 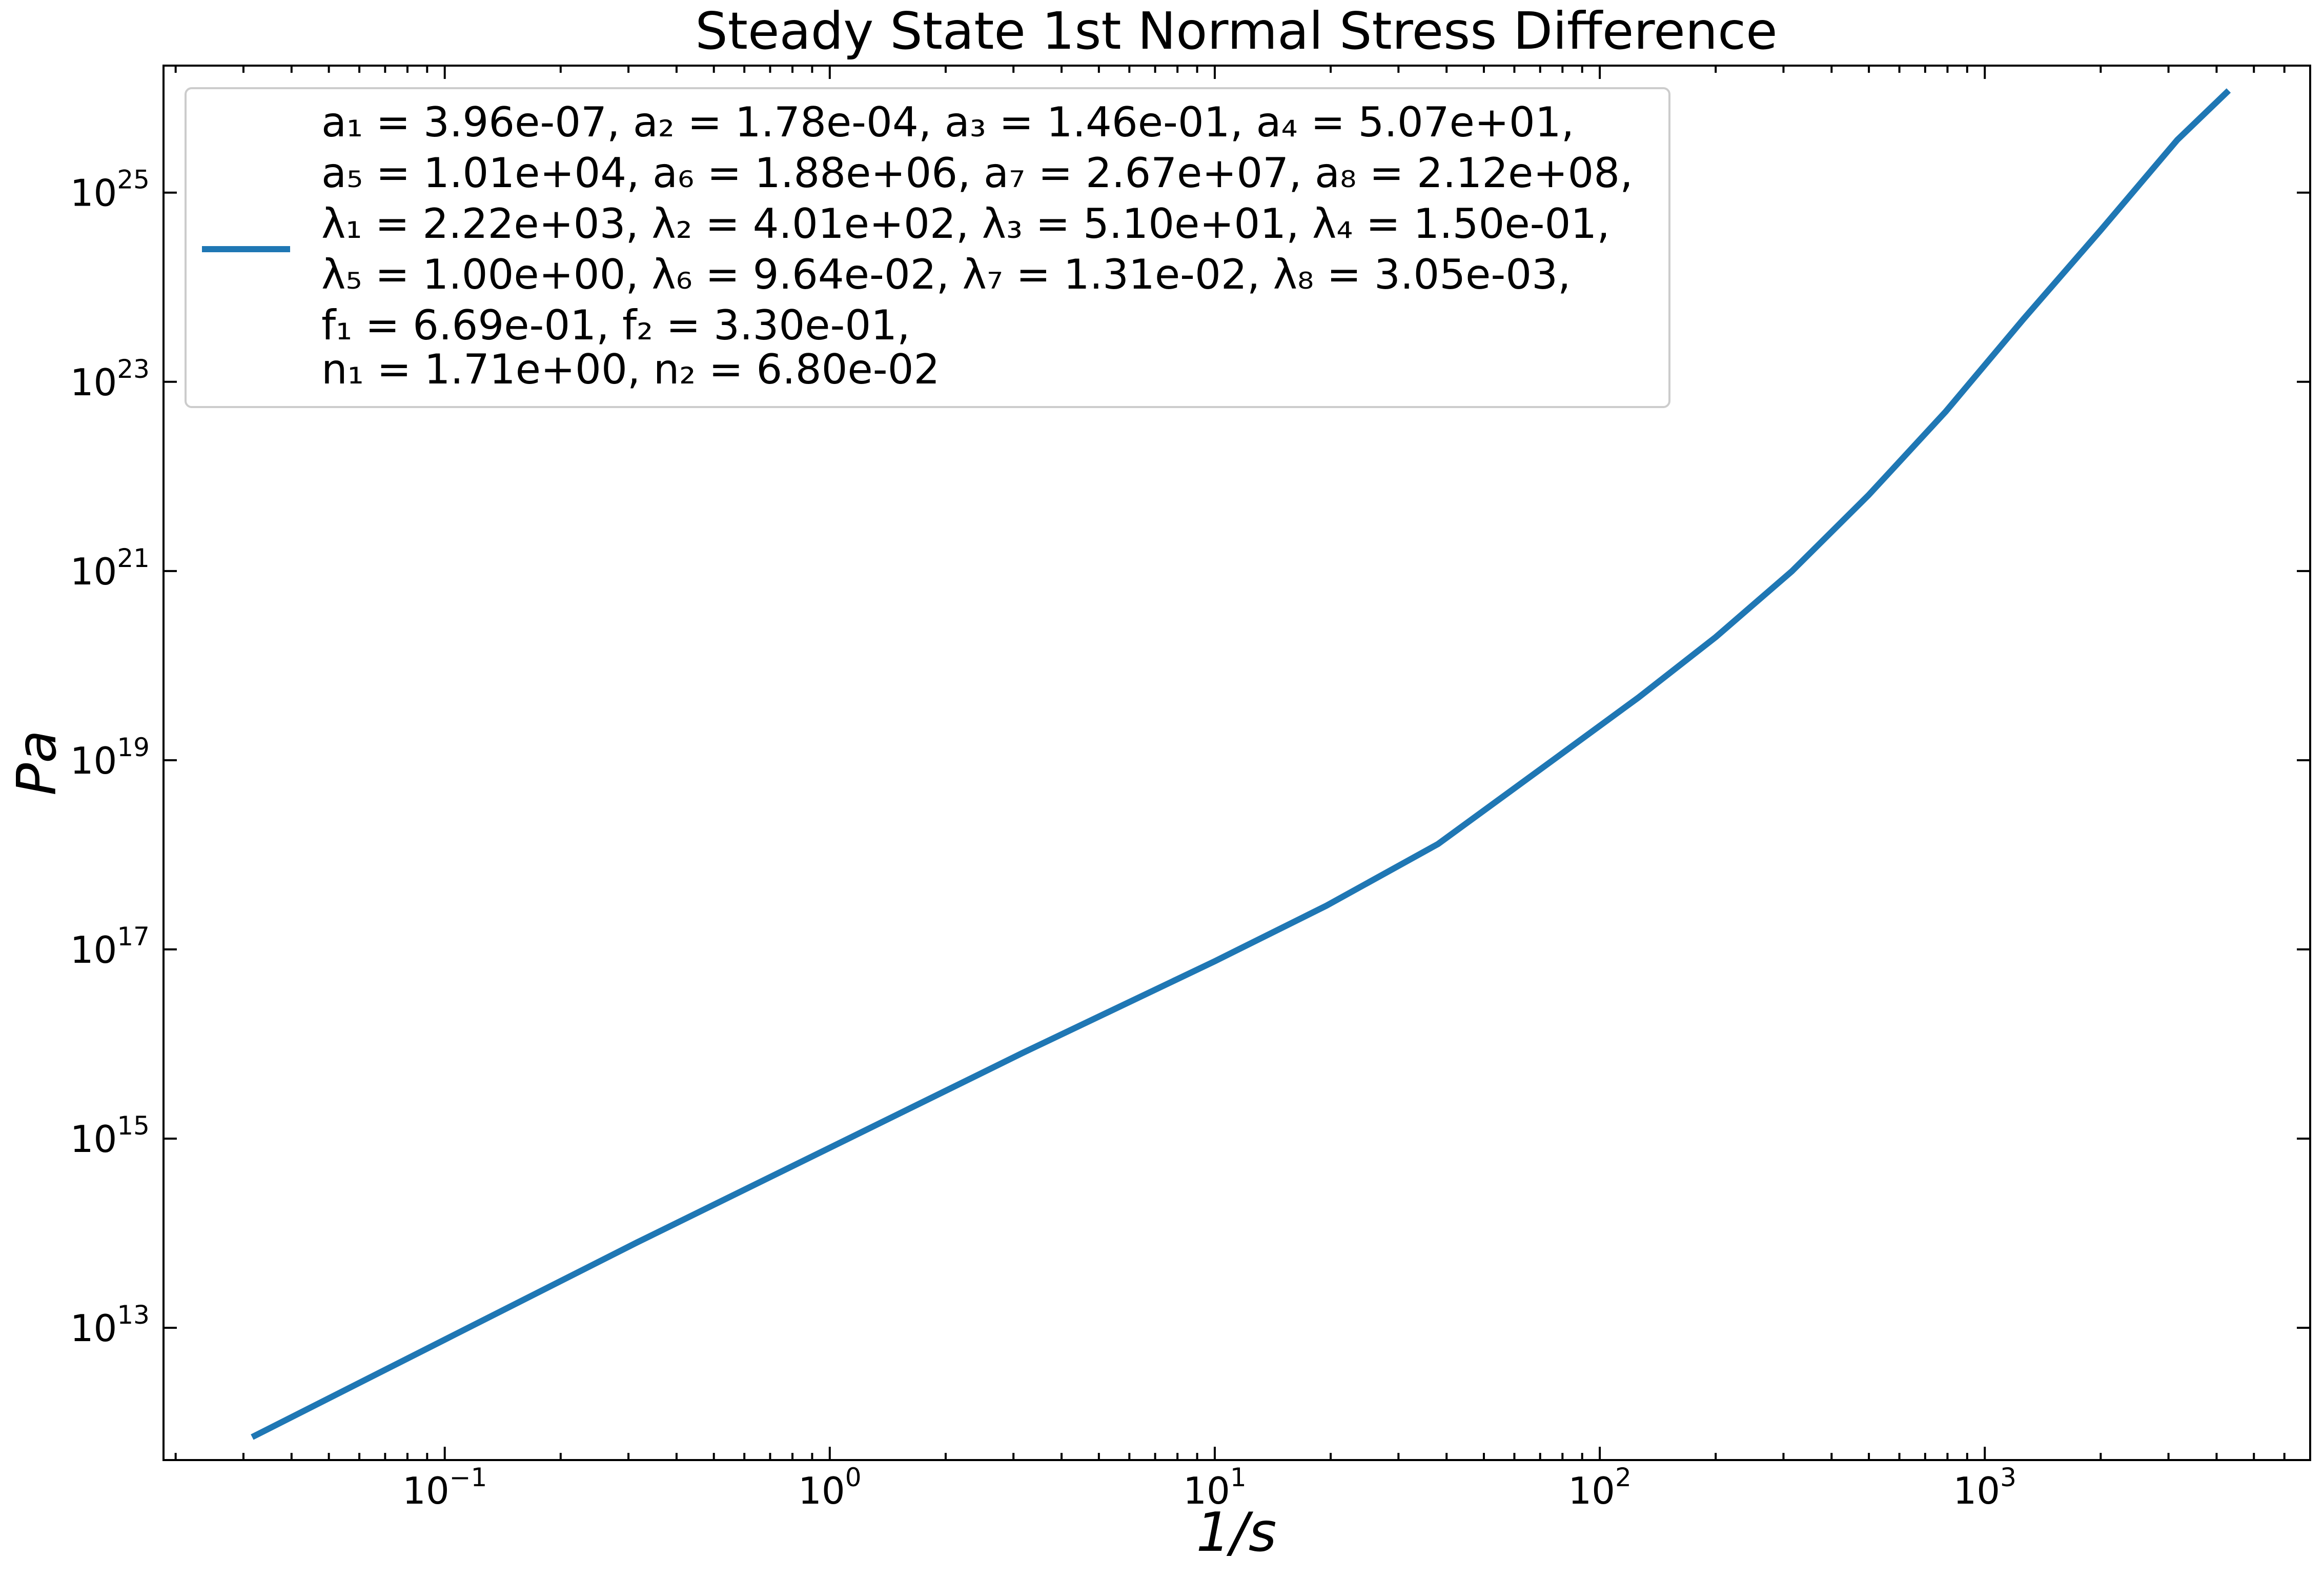 I want to click on y-tick-label: 1025, so click(x=110, y=190).